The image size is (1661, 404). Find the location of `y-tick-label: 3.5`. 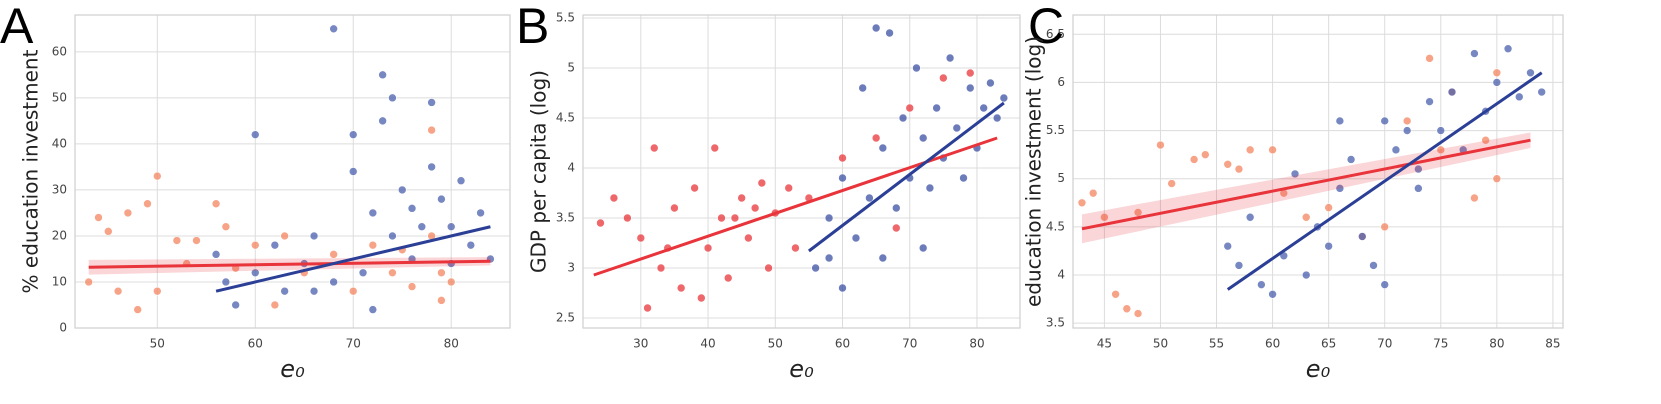

y-tick-label: 3.5 is located at coordinates (1055, 323).